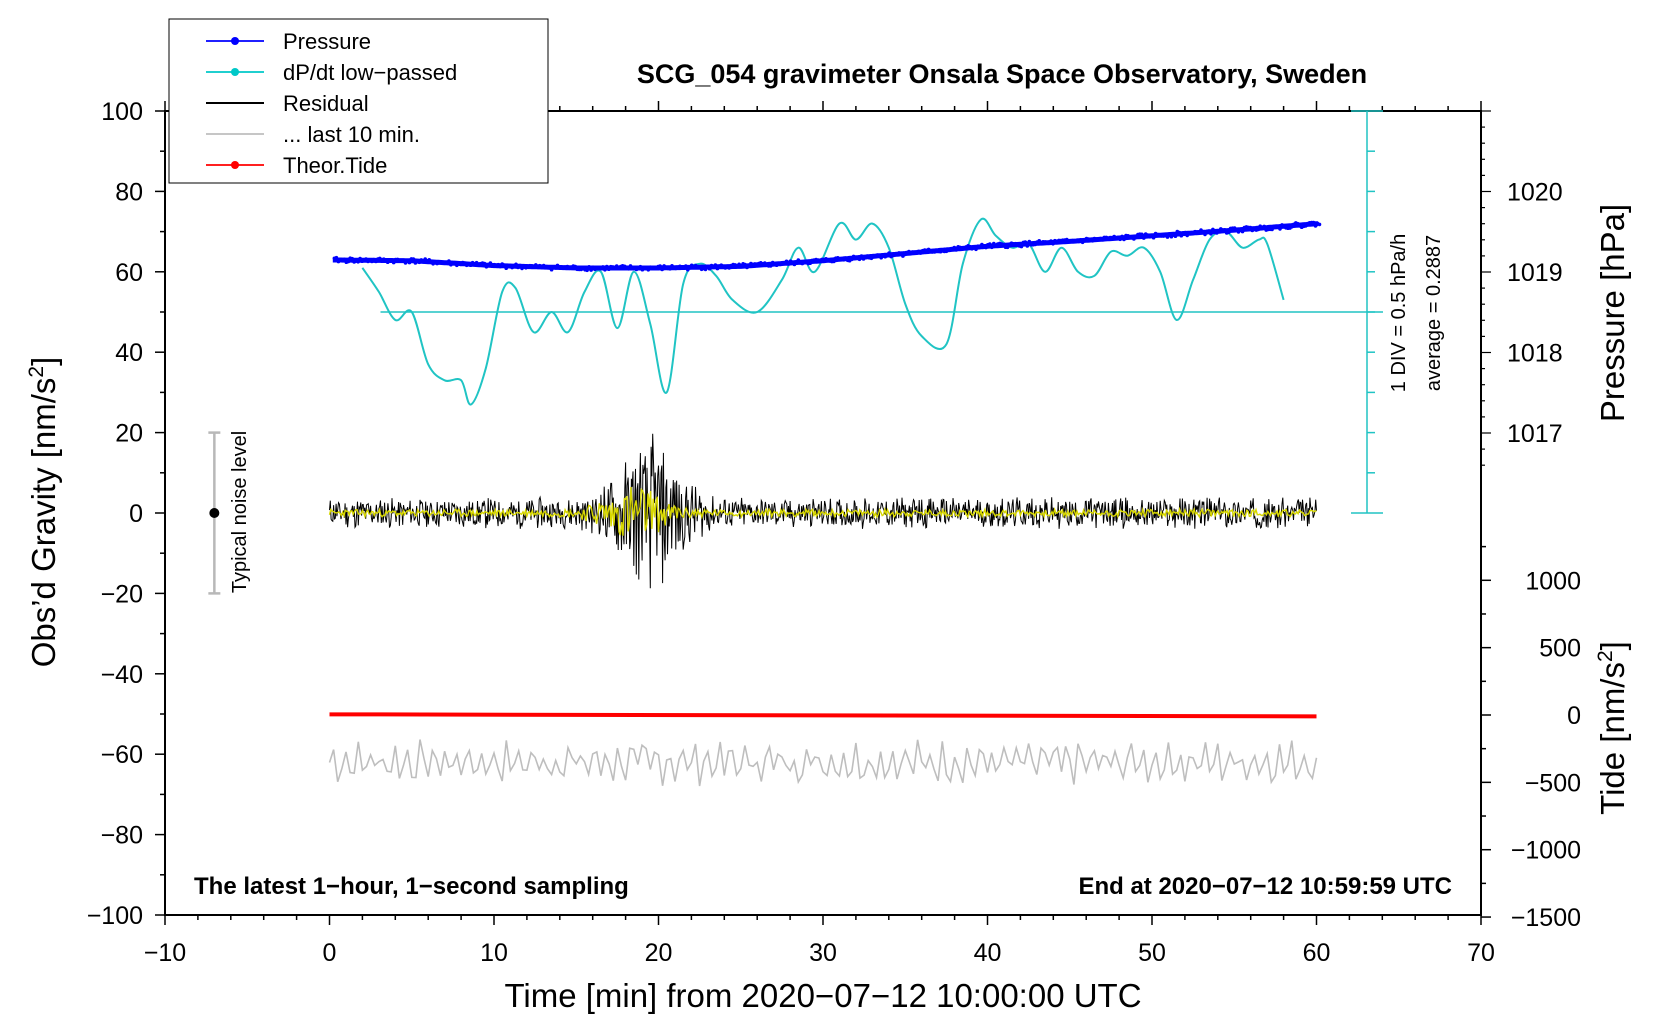 This screenshot has height=1020, width=1660. I want to click on dpdt-line, so click(823, 311).